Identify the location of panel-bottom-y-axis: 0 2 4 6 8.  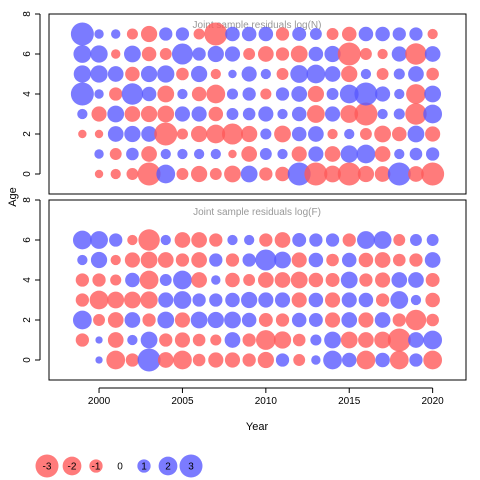
(31, 280).